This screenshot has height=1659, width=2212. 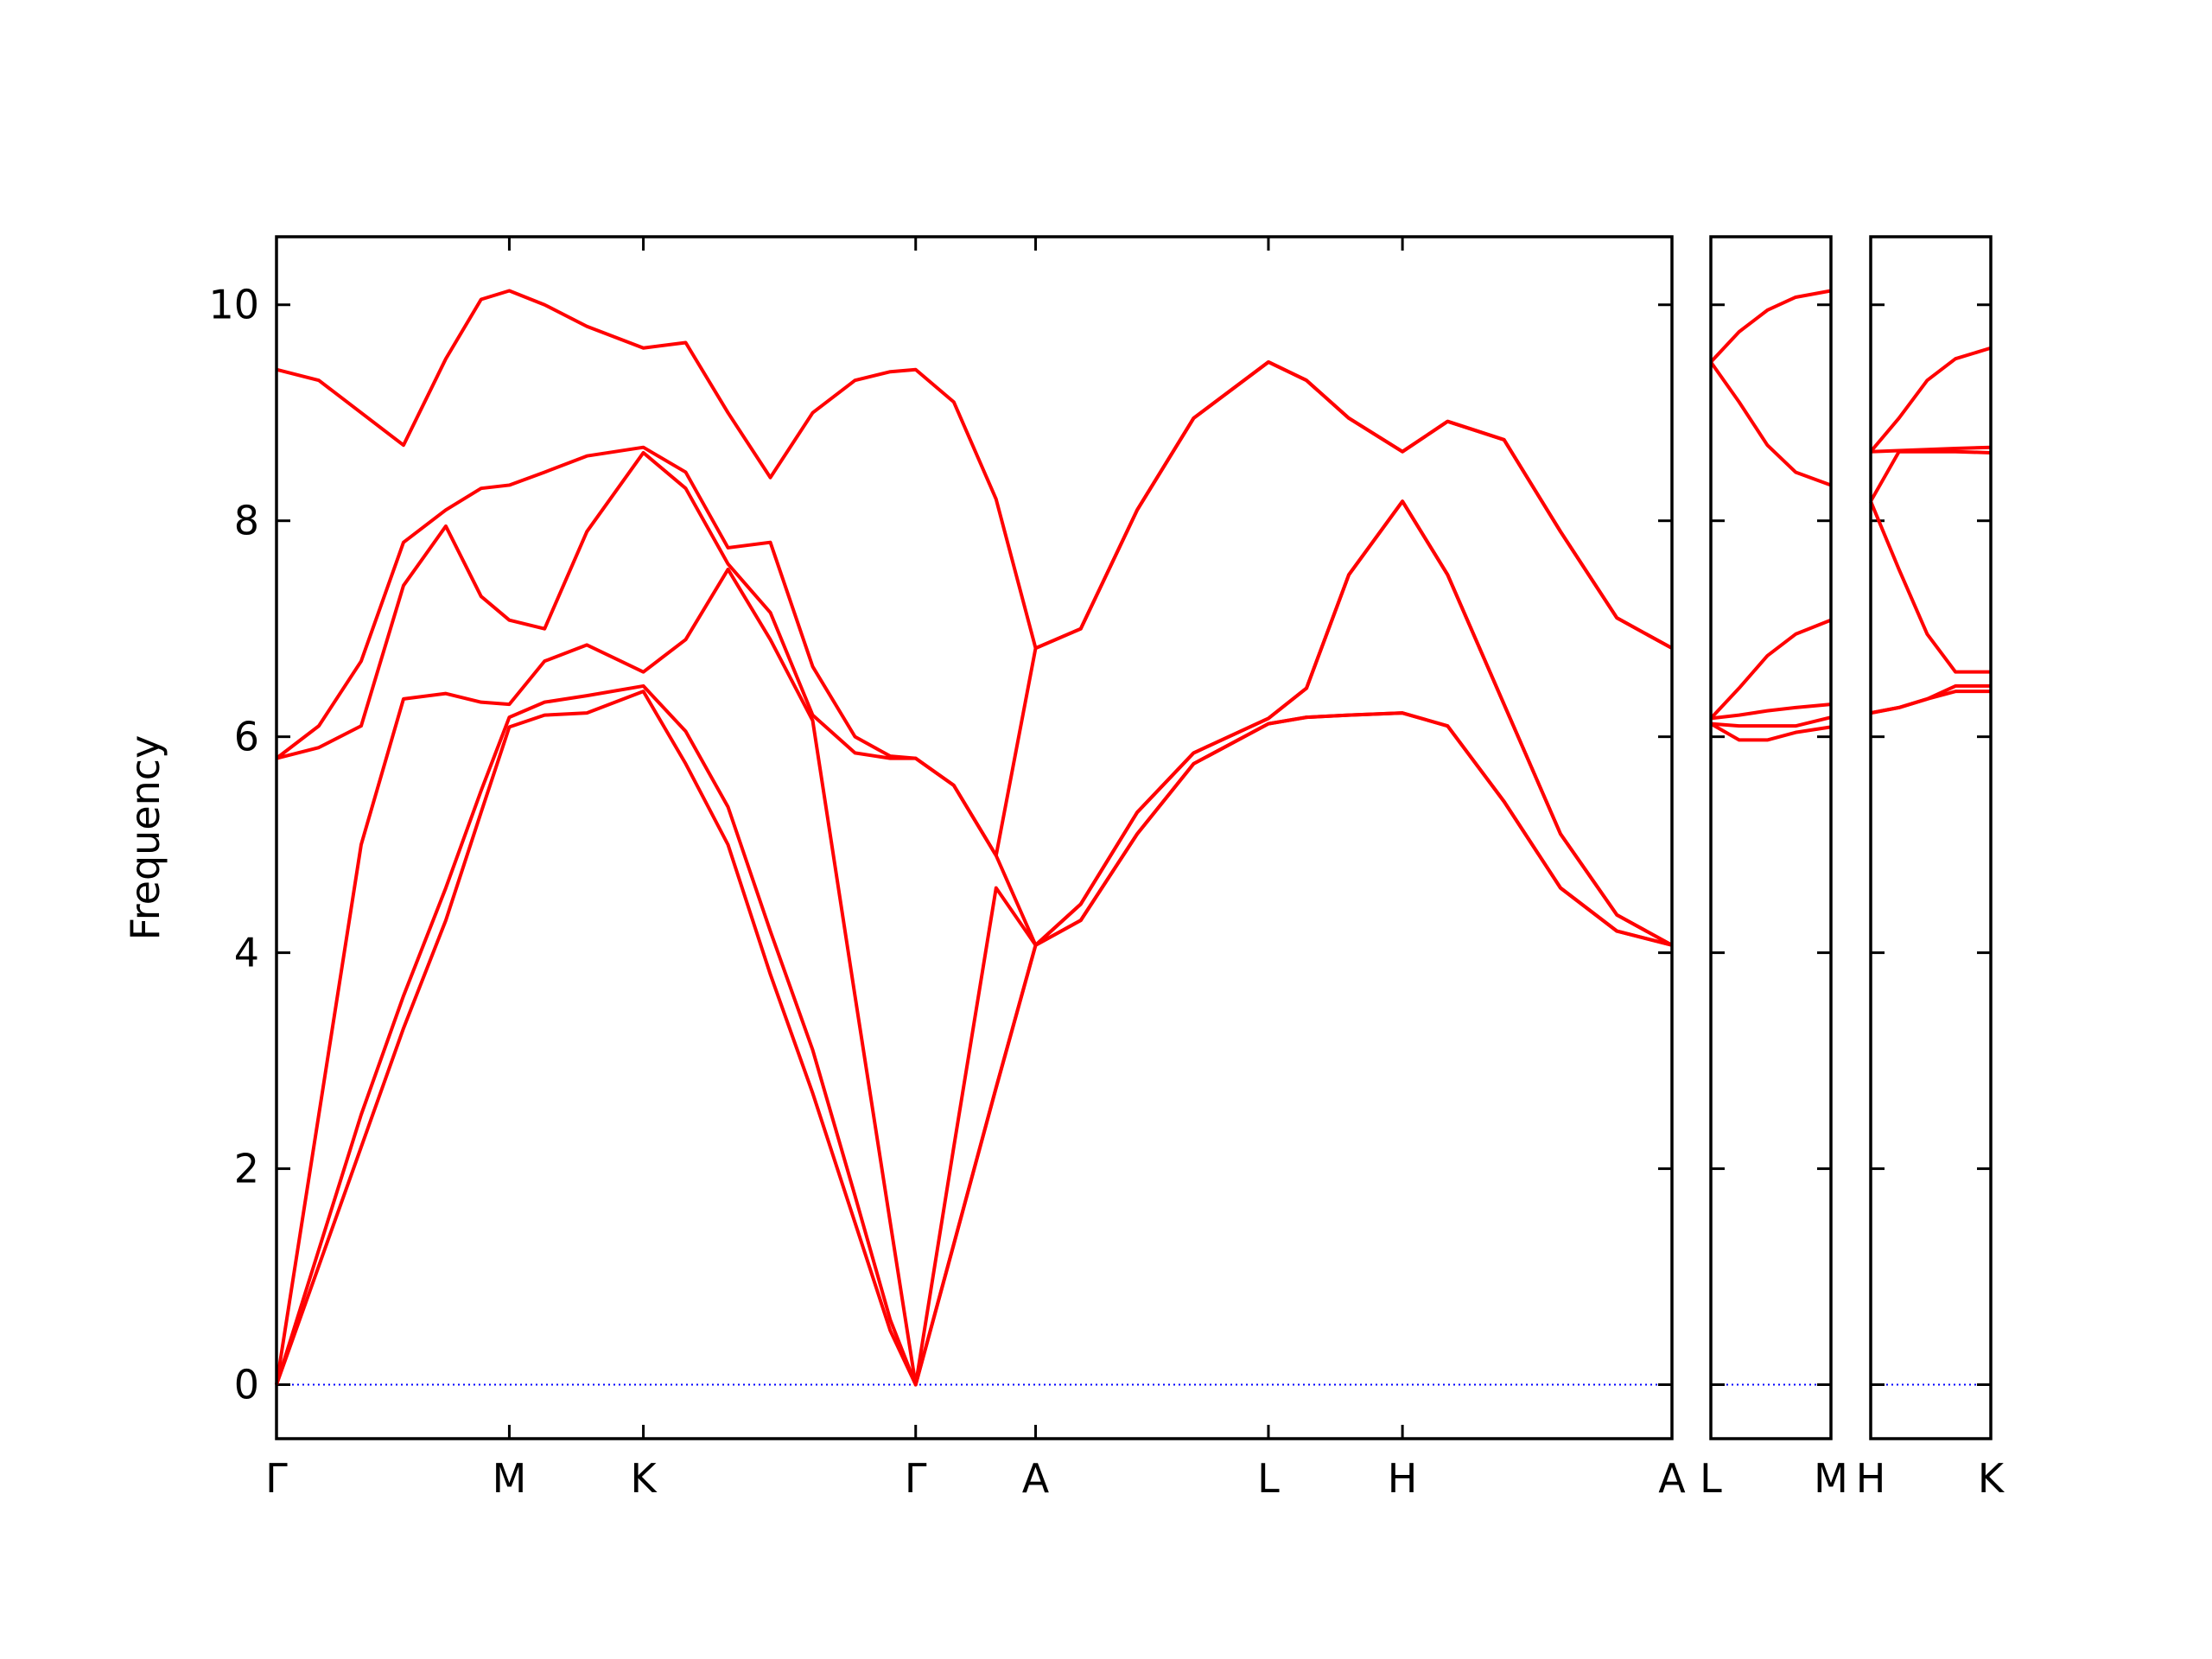 What do you see at coordinates (246, 1385) in the screenshot?
I see `y-tick-label: 0` at bounding box center [246, 1385].